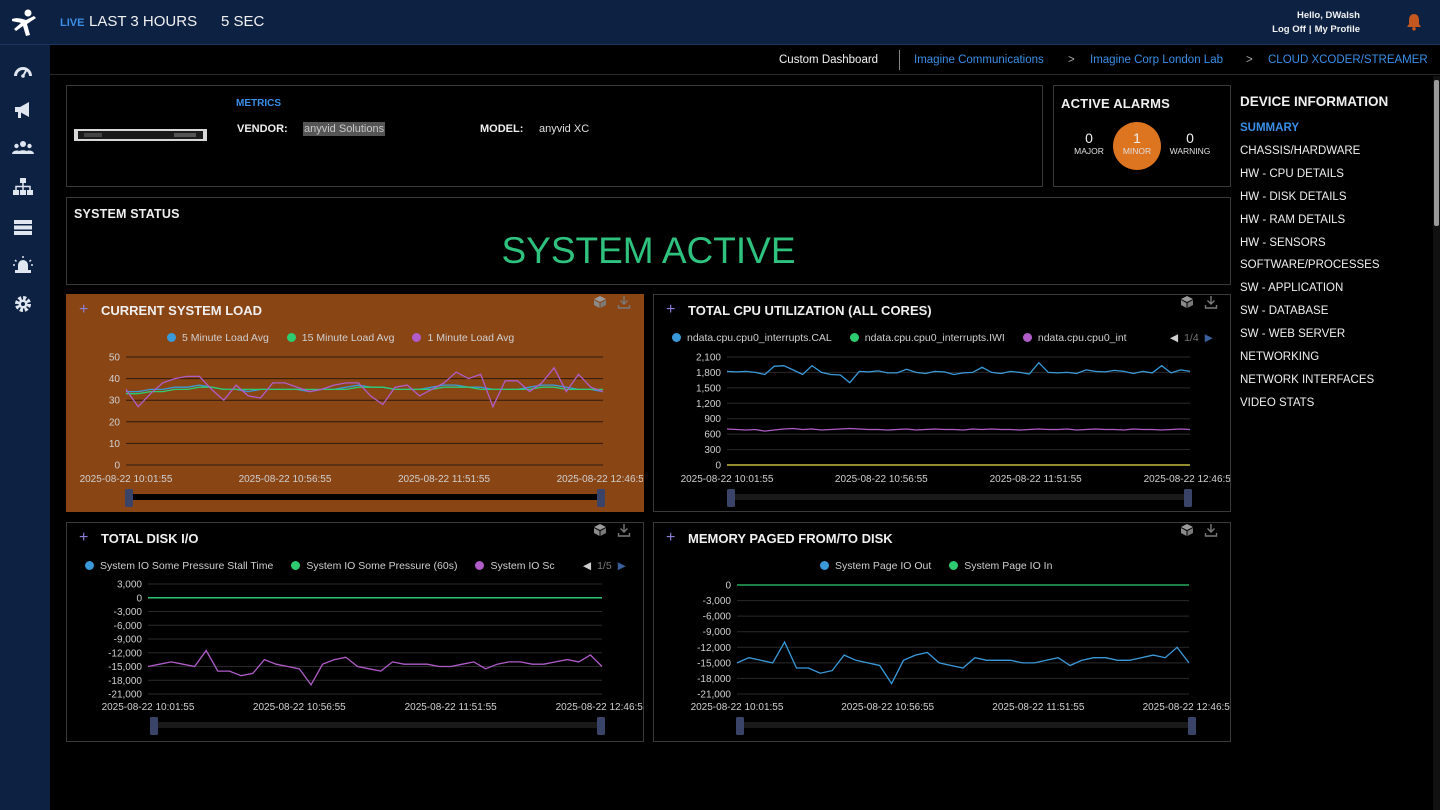  What do you see at coordinates (1348, 60) in the screenshot?
I see `breadcrumb-item: CLOUD XCODER/STREAMER` at bounding box center [1348, 60].